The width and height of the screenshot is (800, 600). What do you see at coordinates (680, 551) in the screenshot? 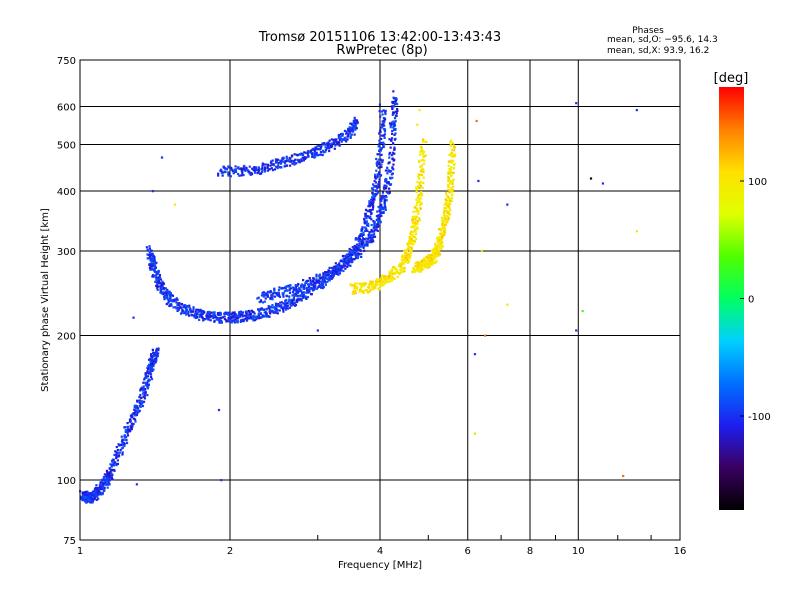
I see `x-tick-label: 16` at bounding box center [680, 551].